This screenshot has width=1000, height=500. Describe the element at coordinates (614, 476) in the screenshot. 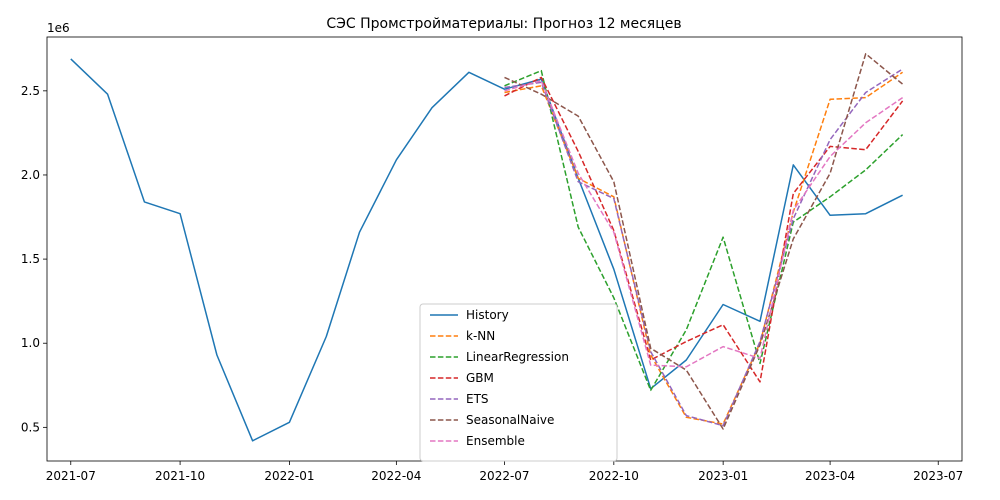

I see `x-tick-label: 2022-10` at that location.